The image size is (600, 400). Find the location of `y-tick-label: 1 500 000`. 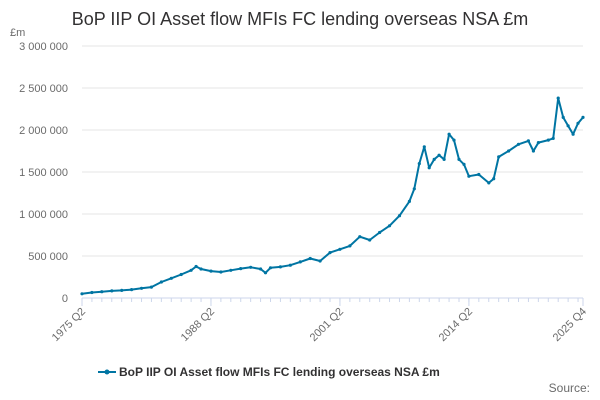

y-tick-label: 1 500 000 is located at coordinates (43, 173).